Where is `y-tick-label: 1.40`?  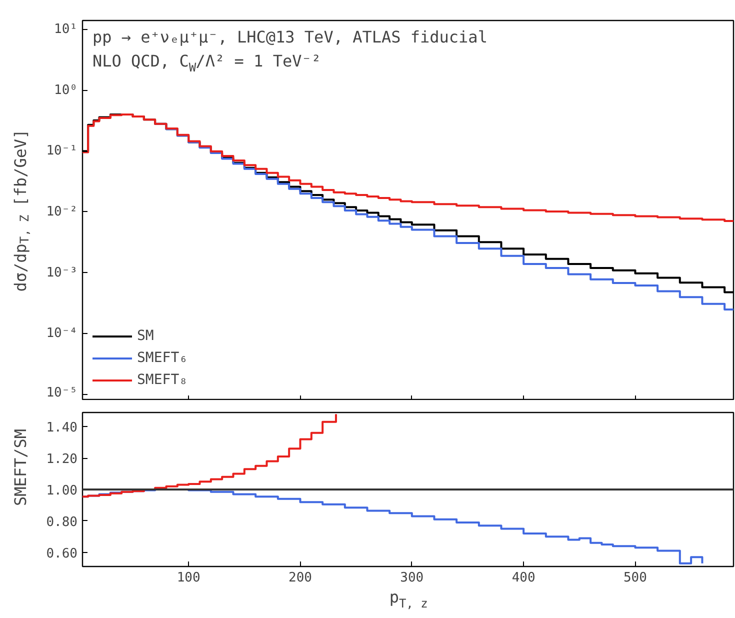 y-tick-label: 1.40 is located at coordinates (62, 428).